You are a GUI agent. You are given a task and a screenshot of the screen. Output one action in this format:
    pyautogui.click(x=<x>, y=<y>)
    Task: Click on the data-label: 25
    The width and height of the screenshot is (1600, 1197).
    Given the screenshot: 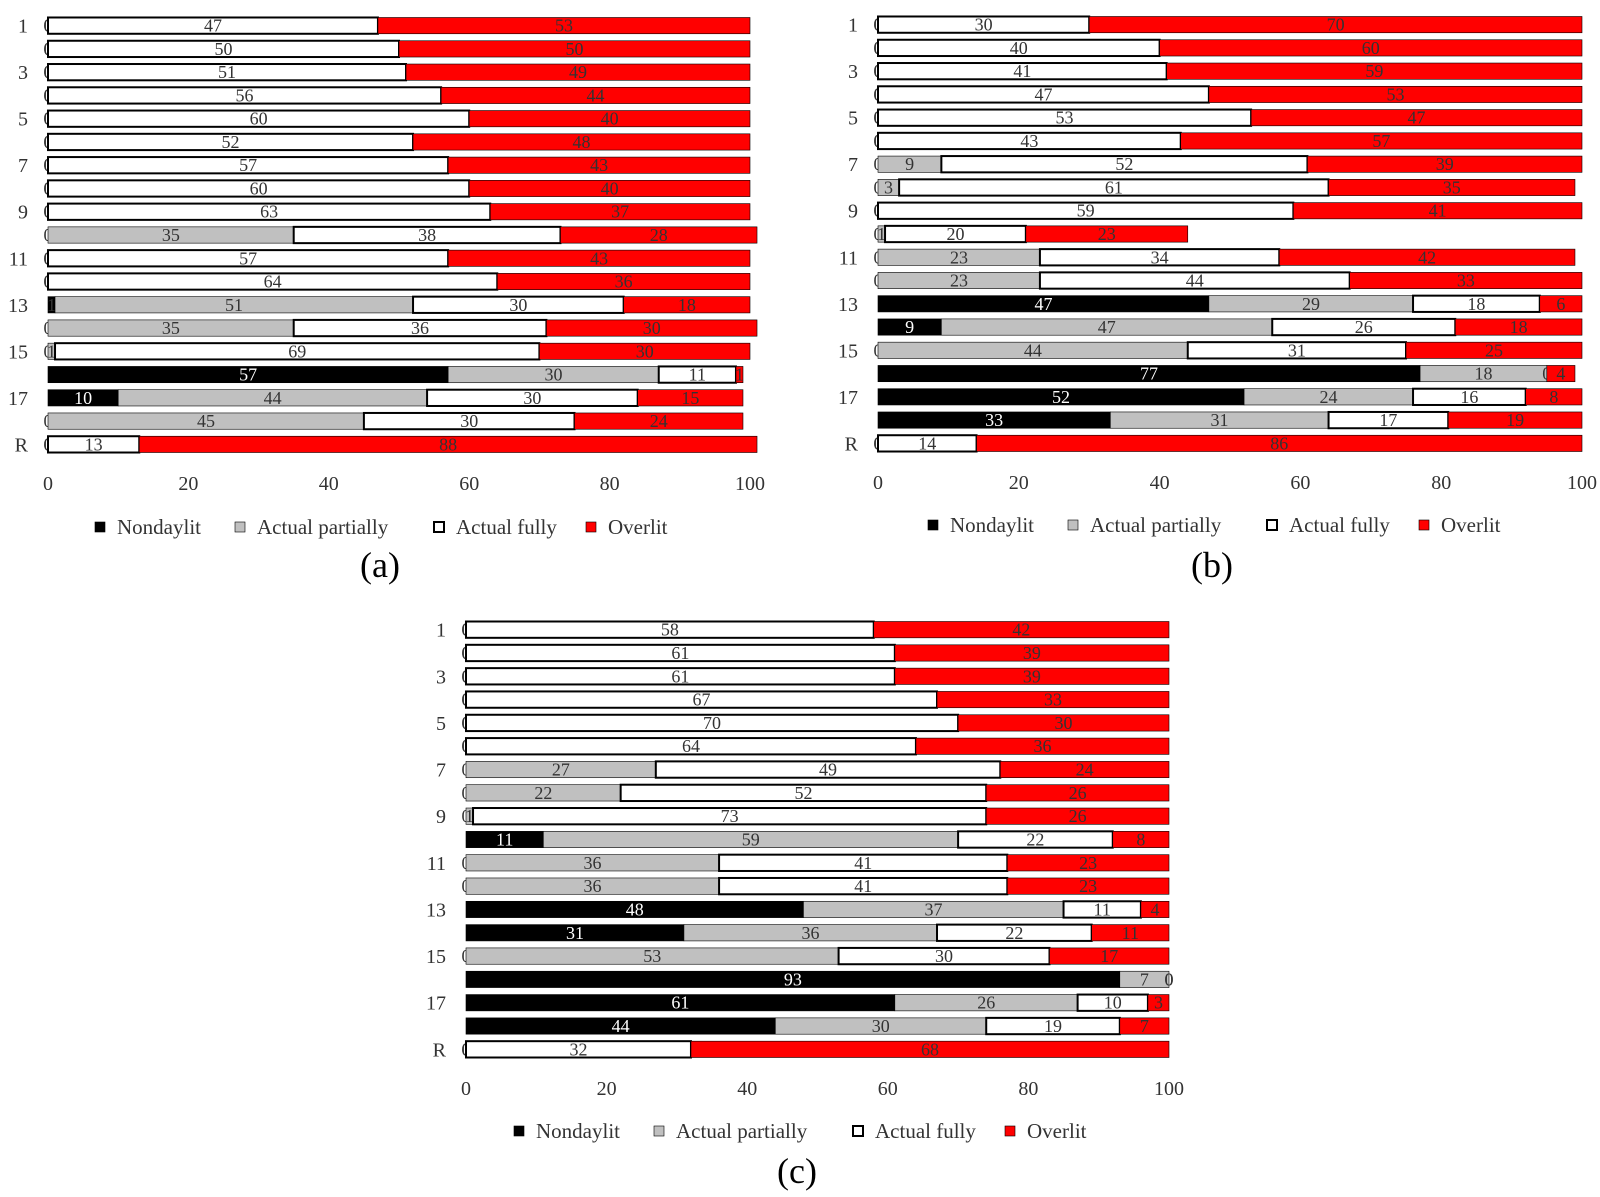 What is the action you would take?
    pyautogui.click(x=1494, y=350)
    